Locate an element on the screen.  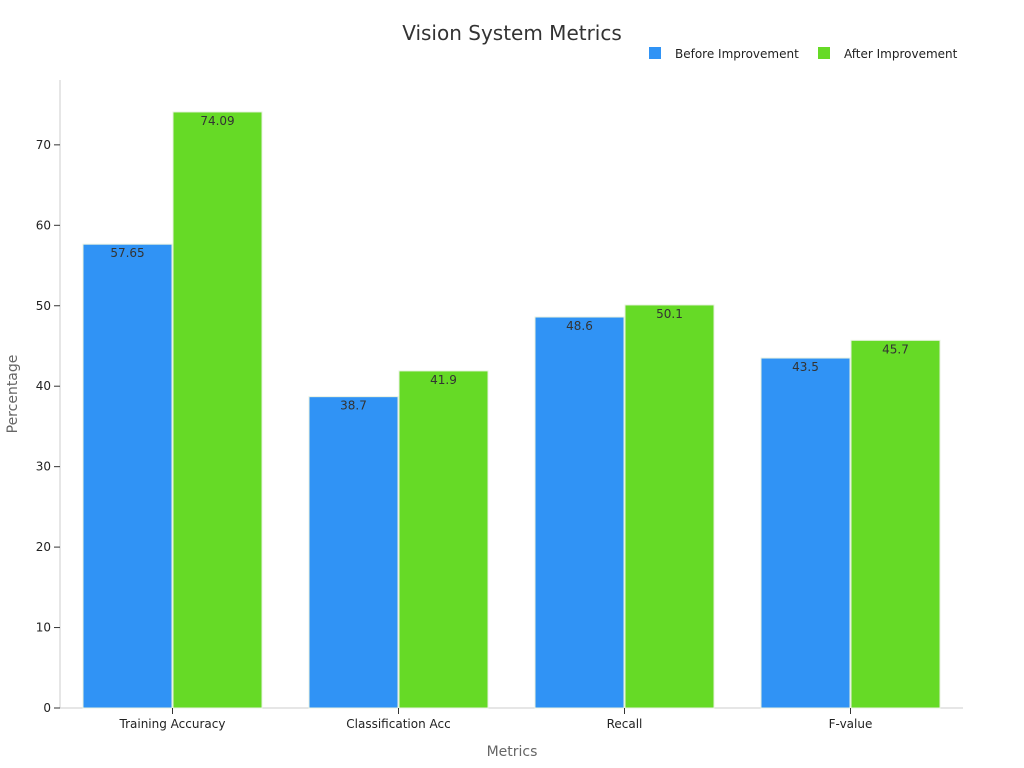
legend-label-after: After Improvement is located at coordinates (901, 54).